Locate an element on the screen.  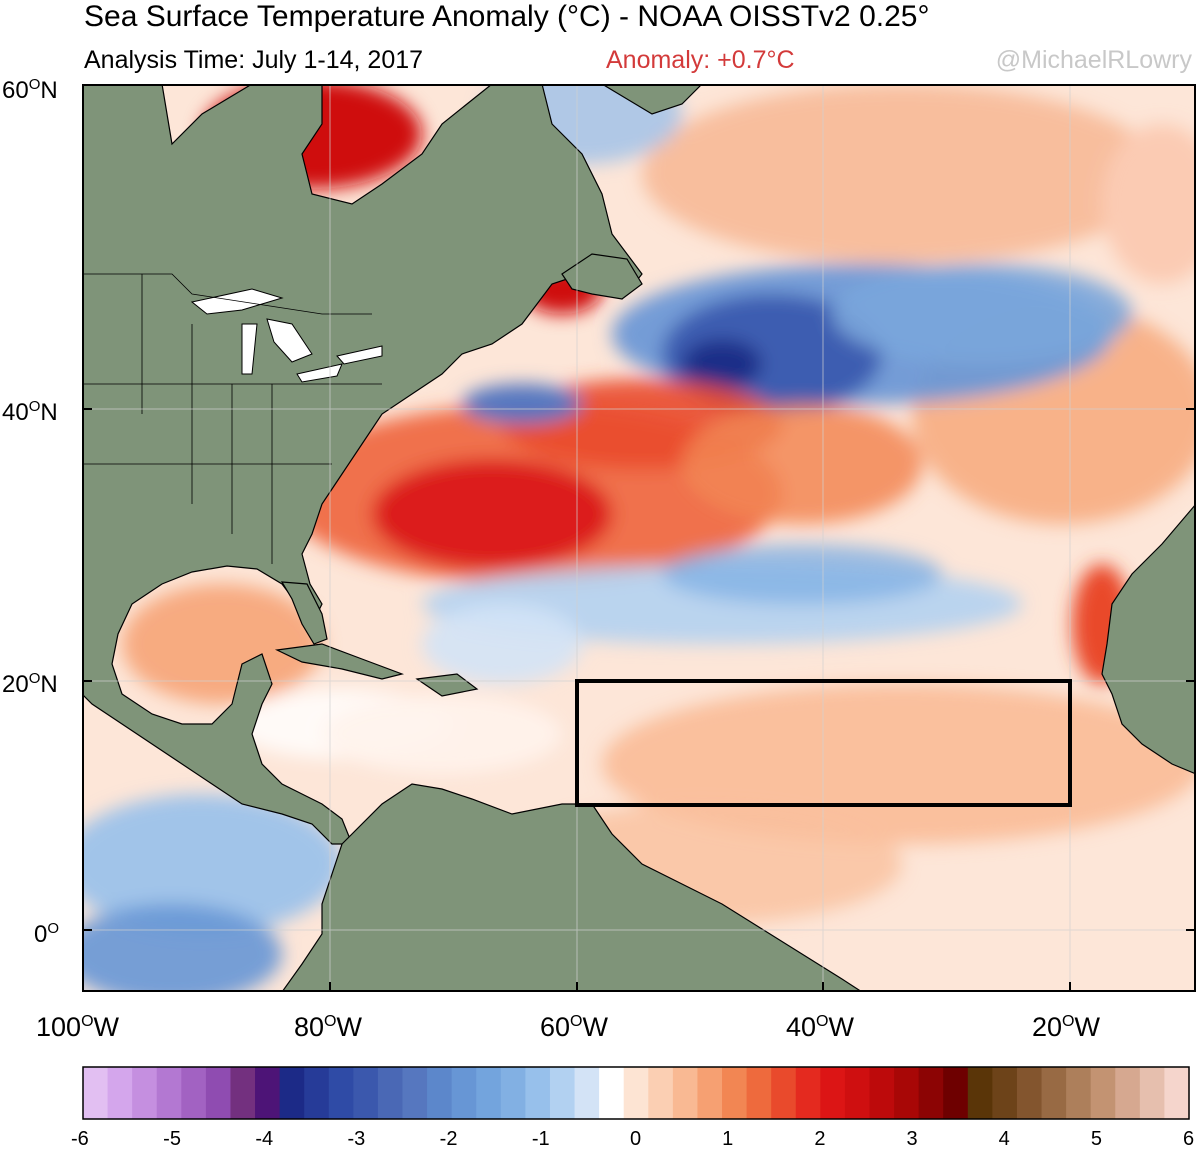
colorbar-tick-label: -5 is located at coordinates (172, 1139).